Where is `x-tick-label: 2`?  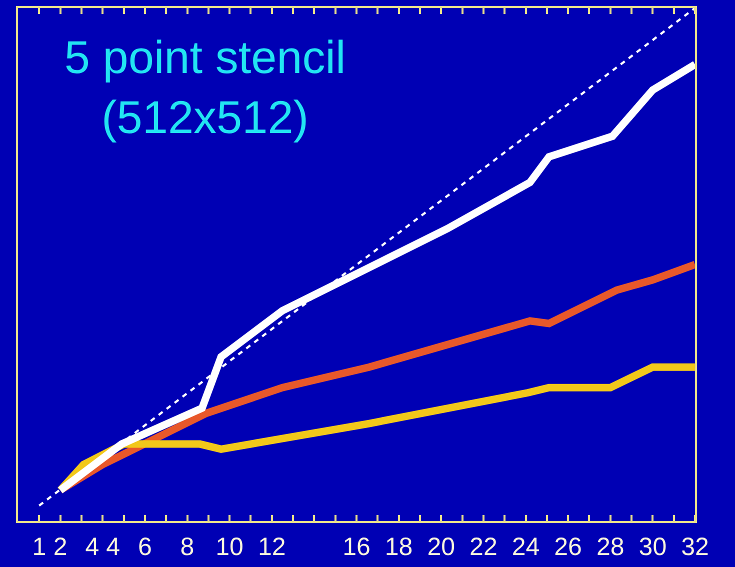 x-tick-label: 2 is located at coordinates (60, 547).